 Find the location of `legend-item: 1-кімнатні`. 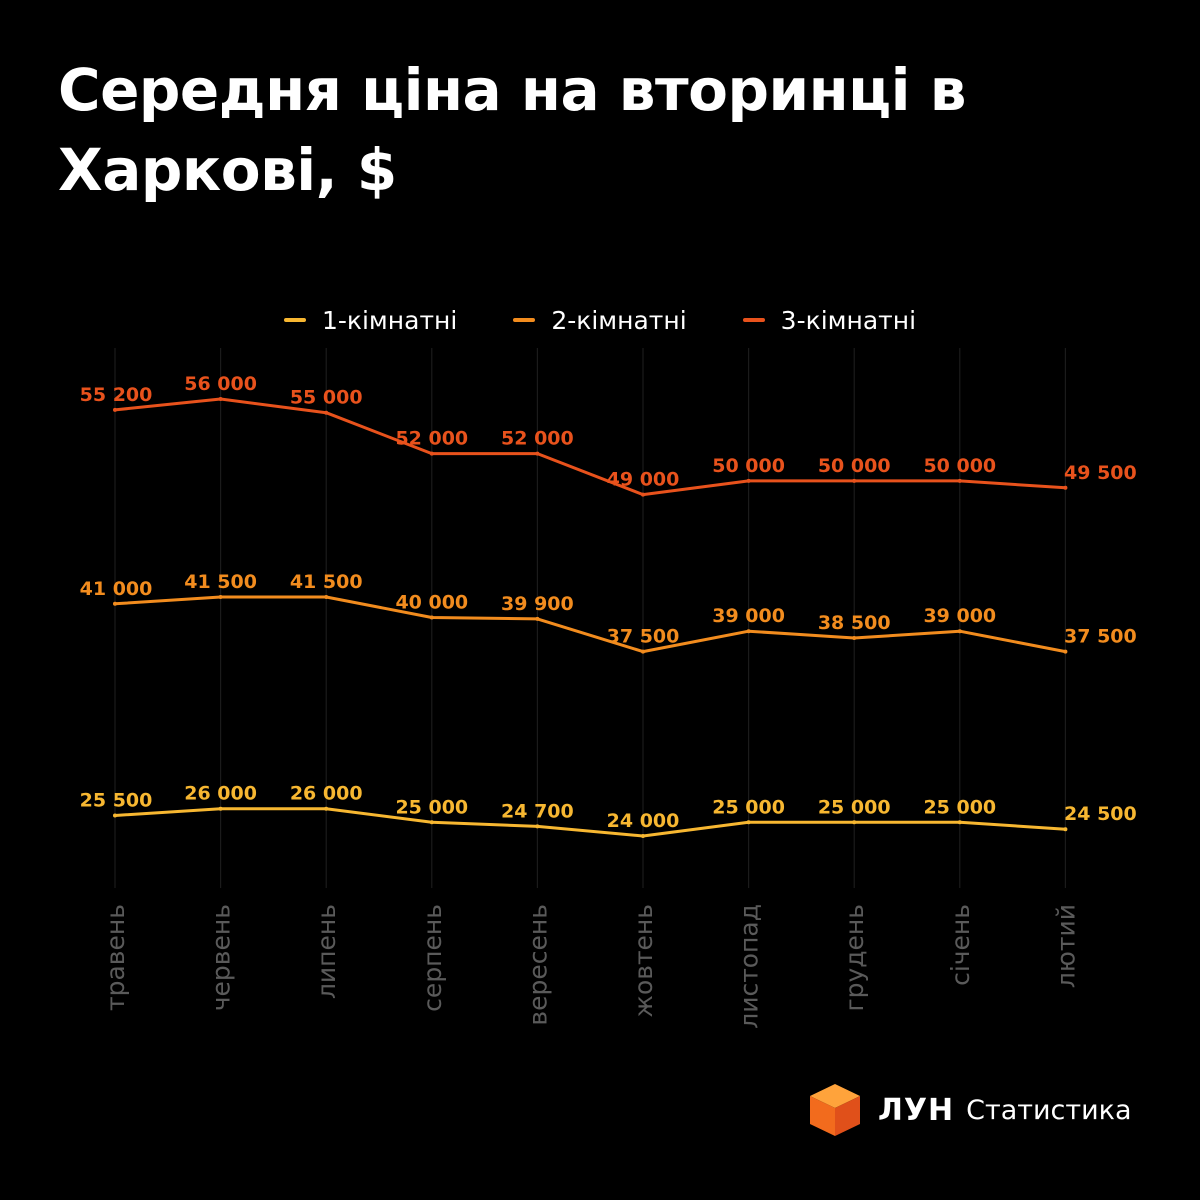

legend-item: 1-кімнатні is located at coordinates (370, 320).